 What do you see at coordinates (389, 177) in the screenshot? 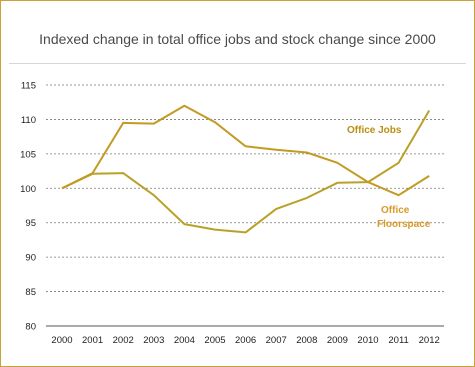
I see `series-labels: Office Jobs Office Floorspace` at bounding box center [389, 177].